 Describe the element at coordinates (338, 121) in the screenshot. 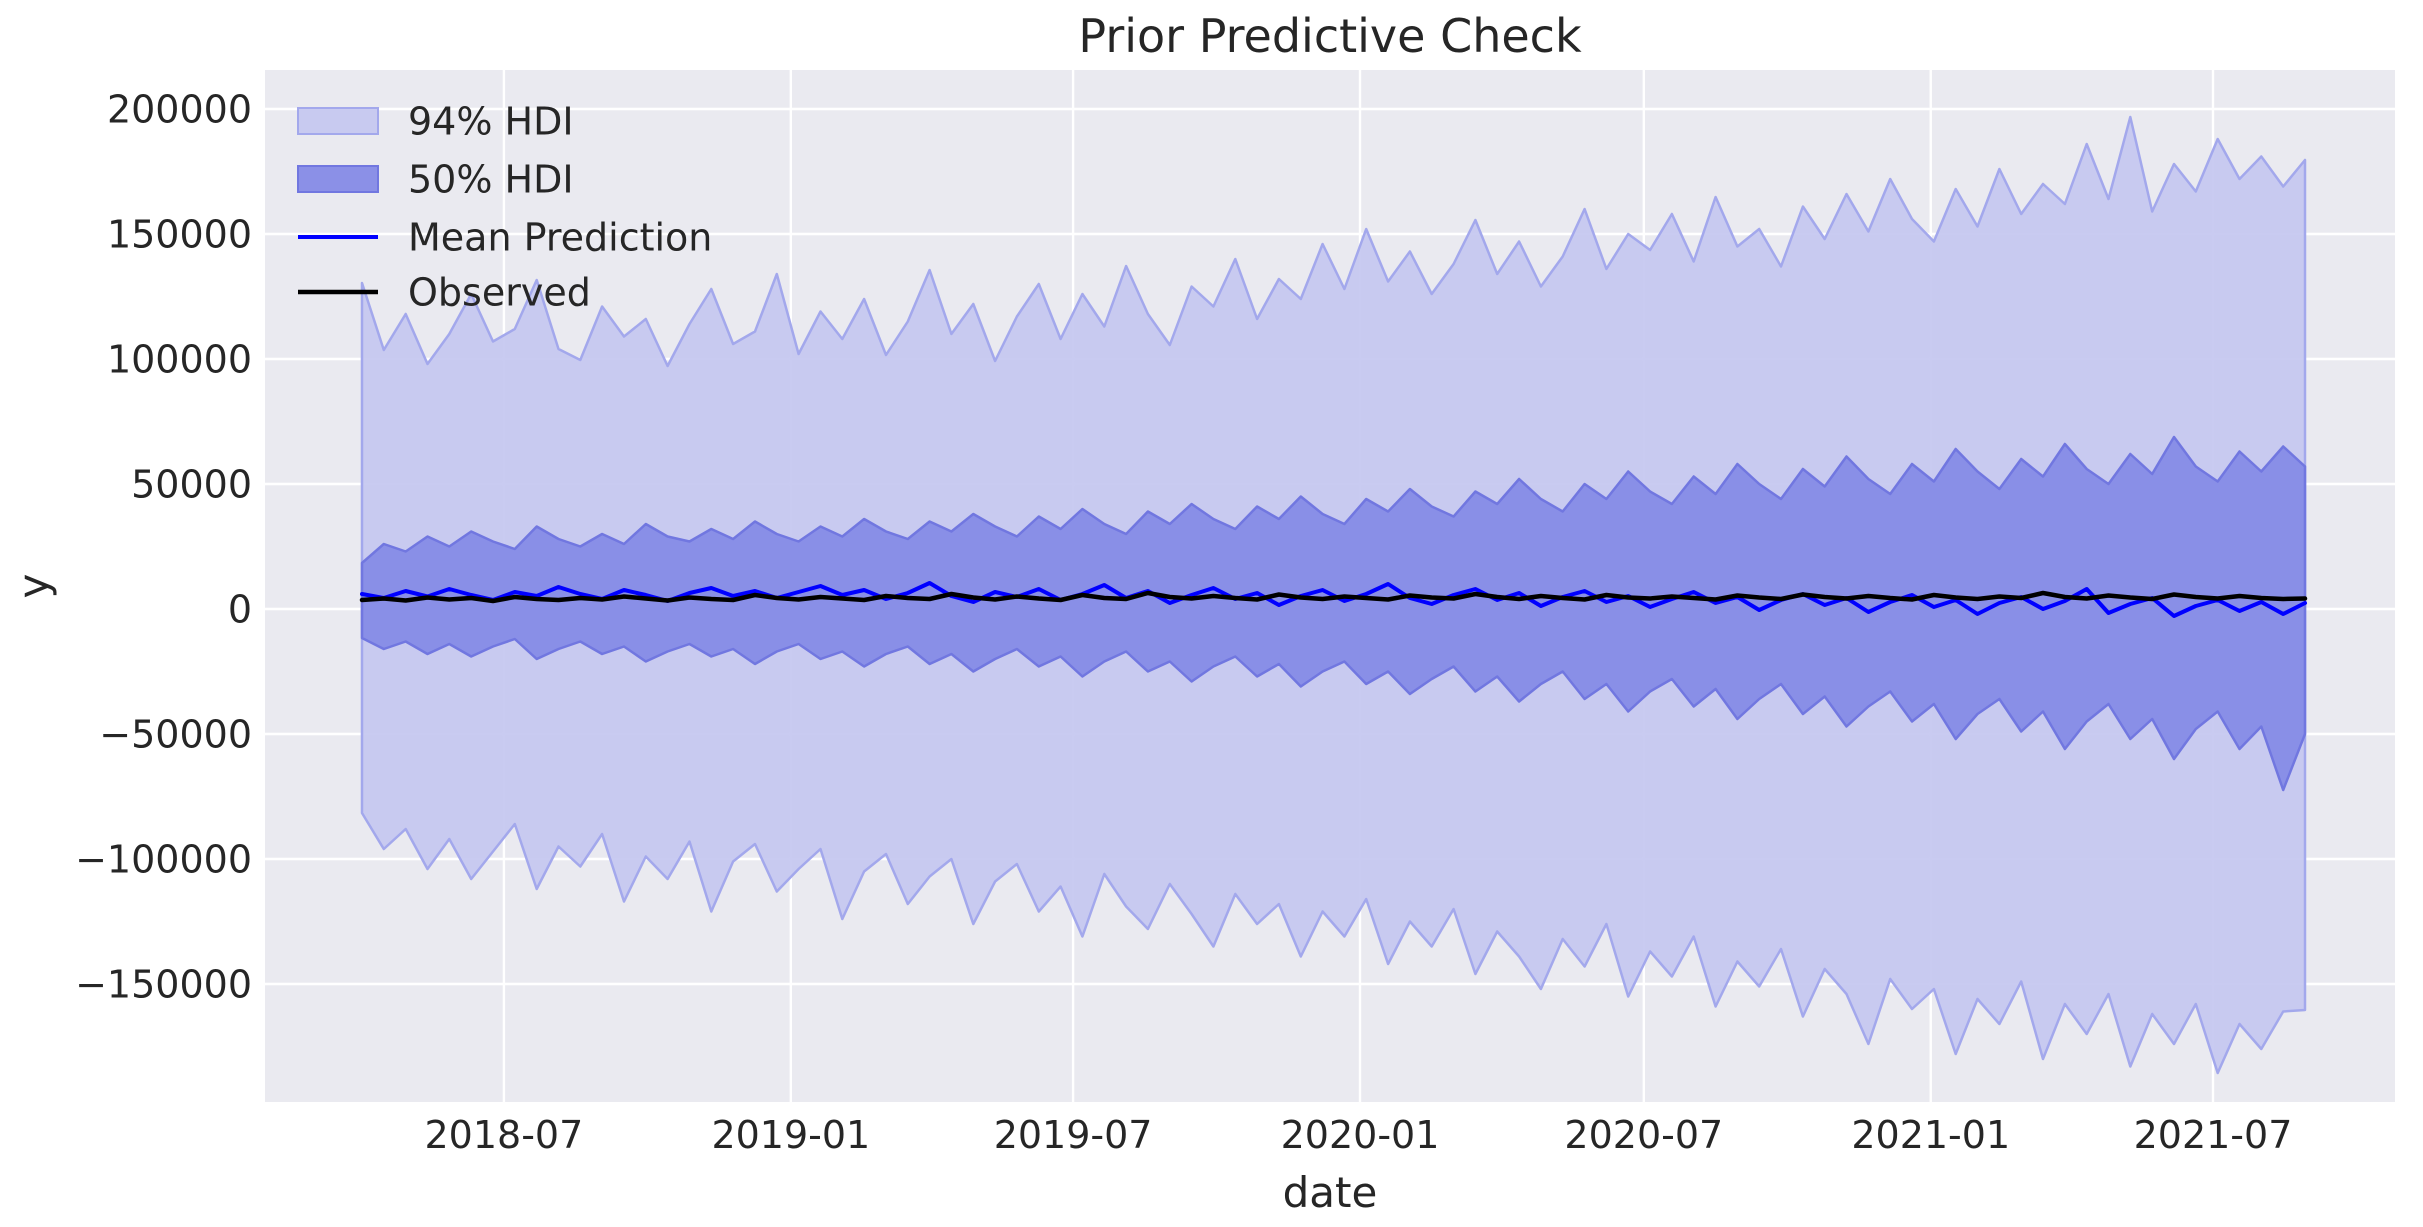

I see `legend-swatch-94-hdi` at that location.